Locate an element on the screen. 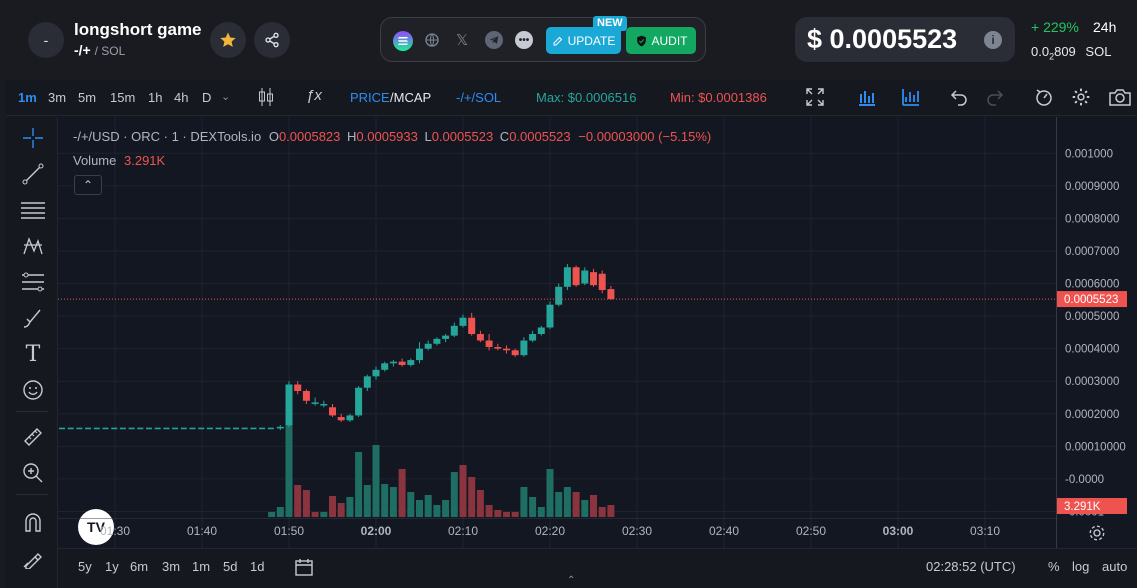 Image resolution: width=1137 pixels, height=588 pixels. x-tick-label: 03:10 is located at coordinates (985, 531).